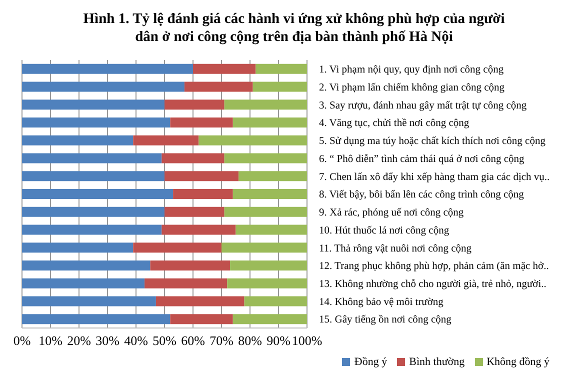 The image size is (580, 386). What do you see at coordinates (381, 302) in the screenshot?
I see `y-tick-label: 14. Không bảo vệ môi trường` at bounding box center [381, 302].